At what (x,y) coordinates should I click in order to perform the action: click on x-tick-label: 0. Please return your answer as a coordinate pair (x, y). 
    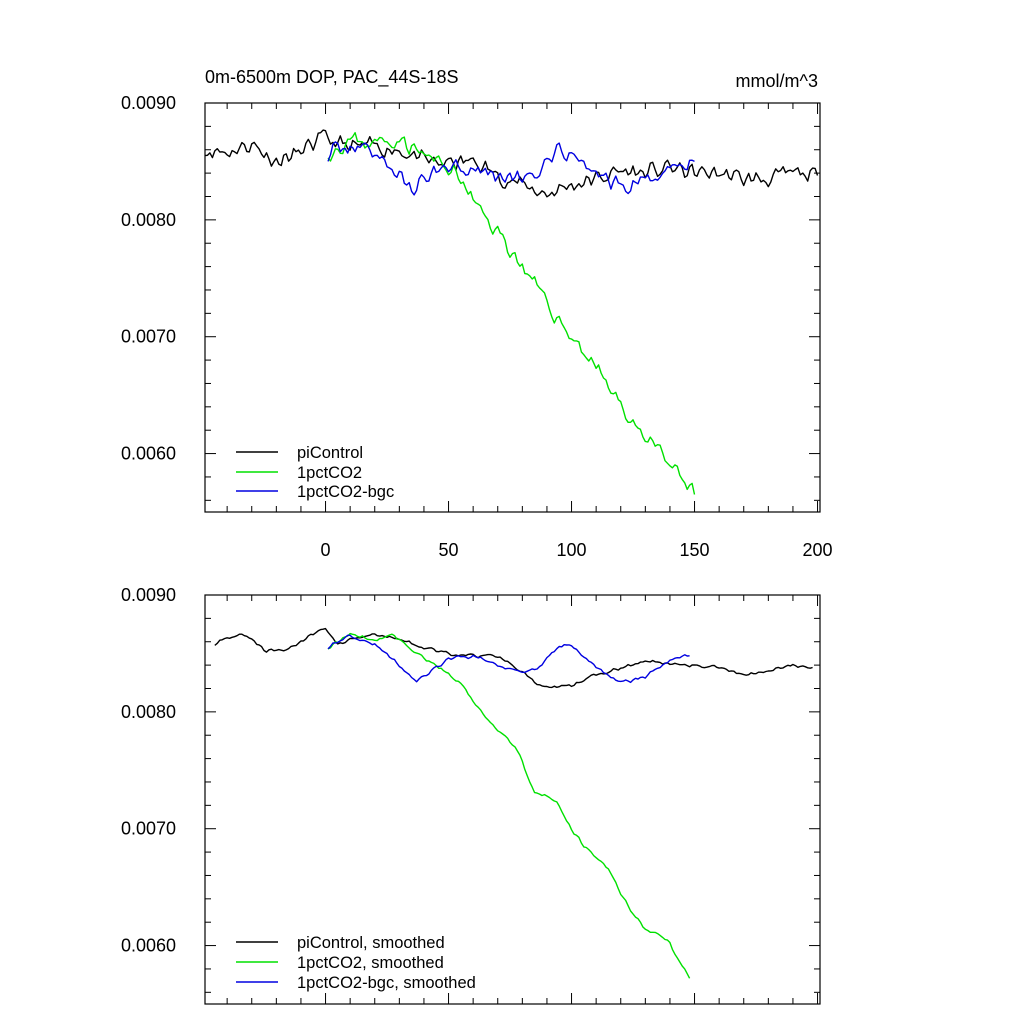
    Looking at the image, I should click on (326, 550).